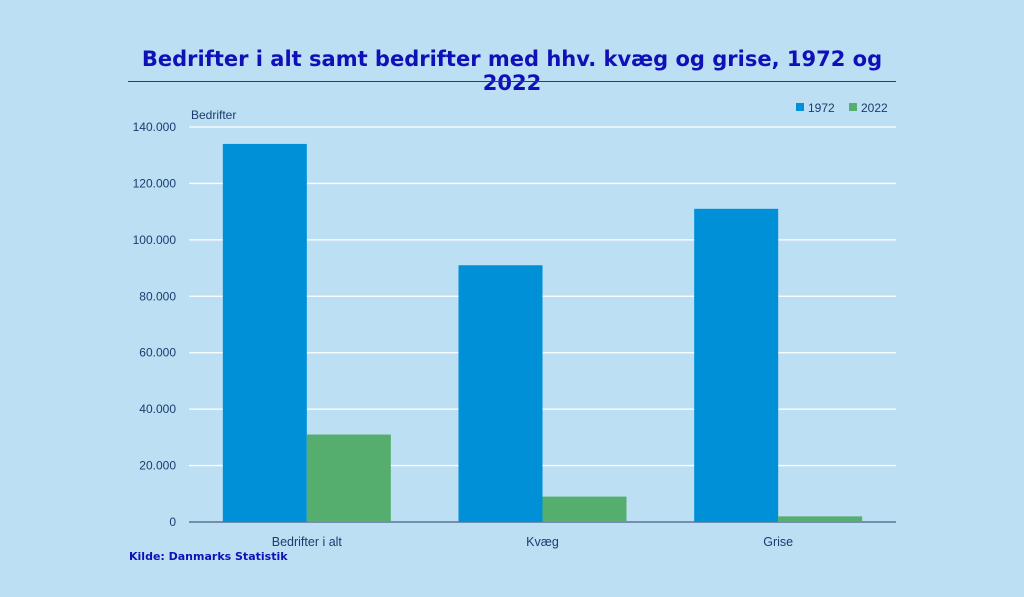  I want to click on x-axis-categories: Bedrifter i alt Kvæg Grise, so click(532, 542).